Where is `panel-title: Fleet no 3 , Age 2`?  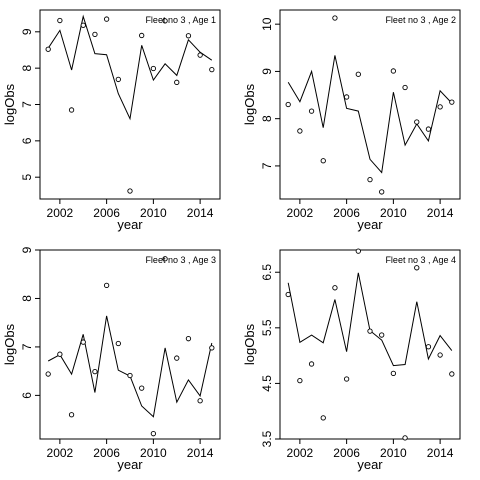 panel-title: Fleet no 3 , Age 2 is located at coordinates (420, 20).